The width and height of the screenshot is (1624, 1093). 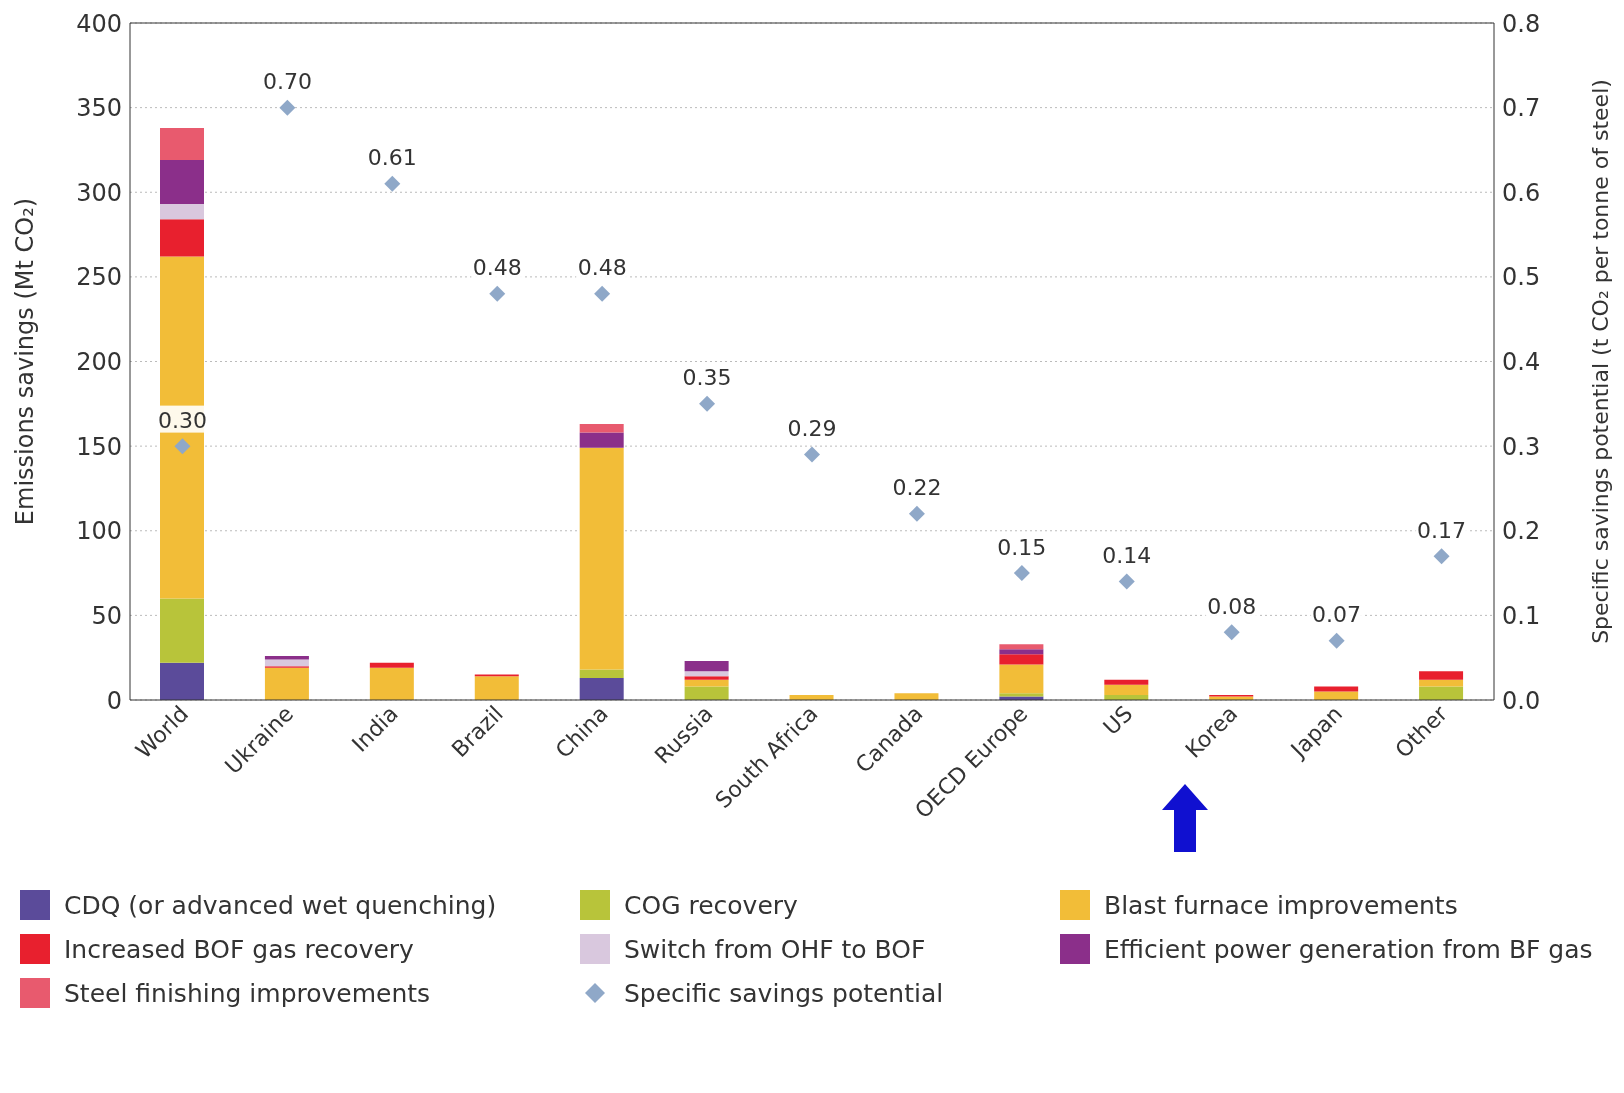 I want to click on legend-label: CDQ (or advanced wet quenching), so click(x=280, y=905).